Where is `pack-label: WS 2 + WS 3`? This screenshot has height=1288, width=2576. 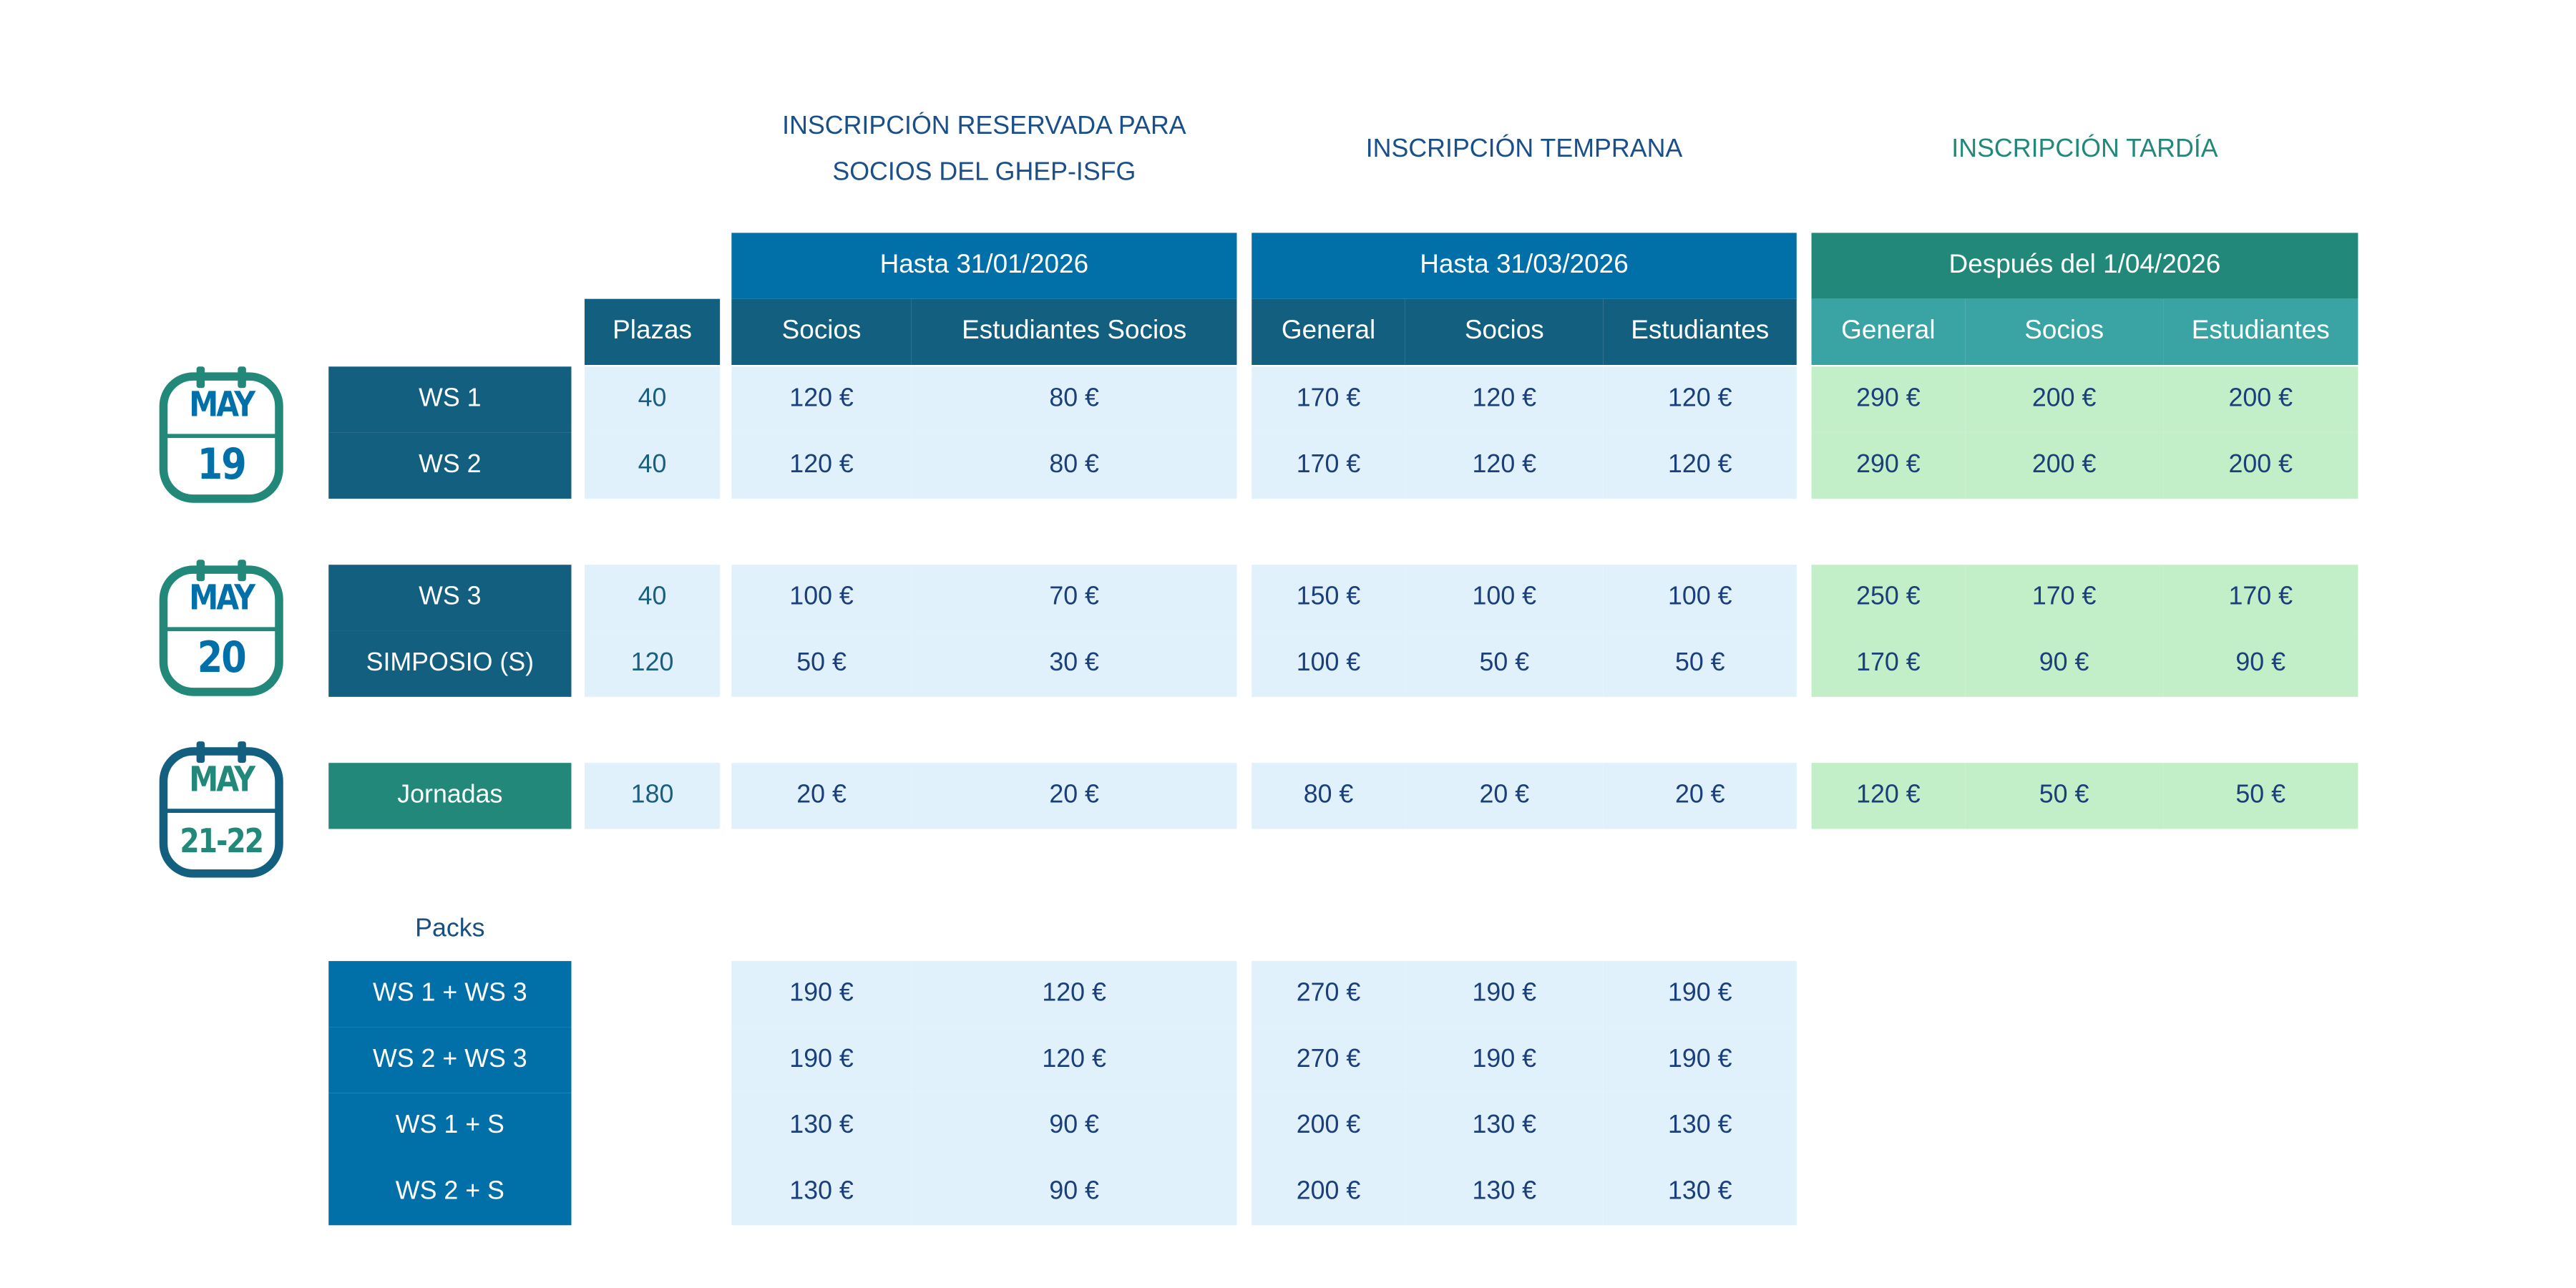 pack-label: WS 2 + WS 3 is located at coordinates (450, 1060).